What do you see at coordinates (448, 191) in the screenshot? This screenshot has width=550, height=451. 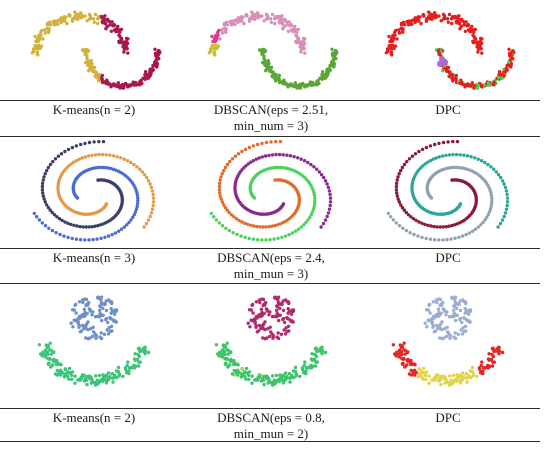 I see `scatter-plot` at bounding box center [448, 191].